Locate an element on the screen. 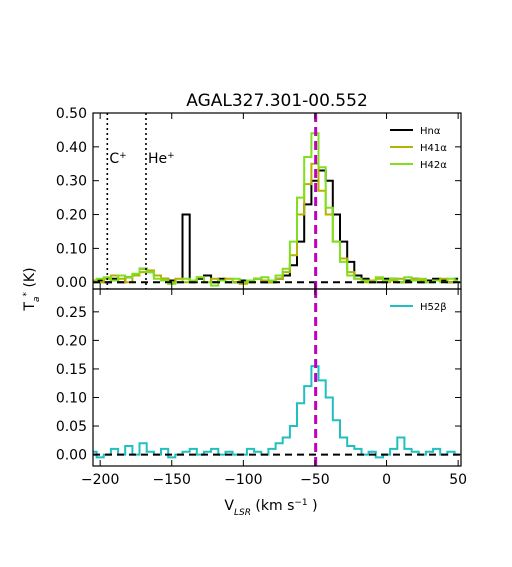 The image size is (512, 567). y-tick-label-bottom: 0.25 is located at coordinates (71, 313).